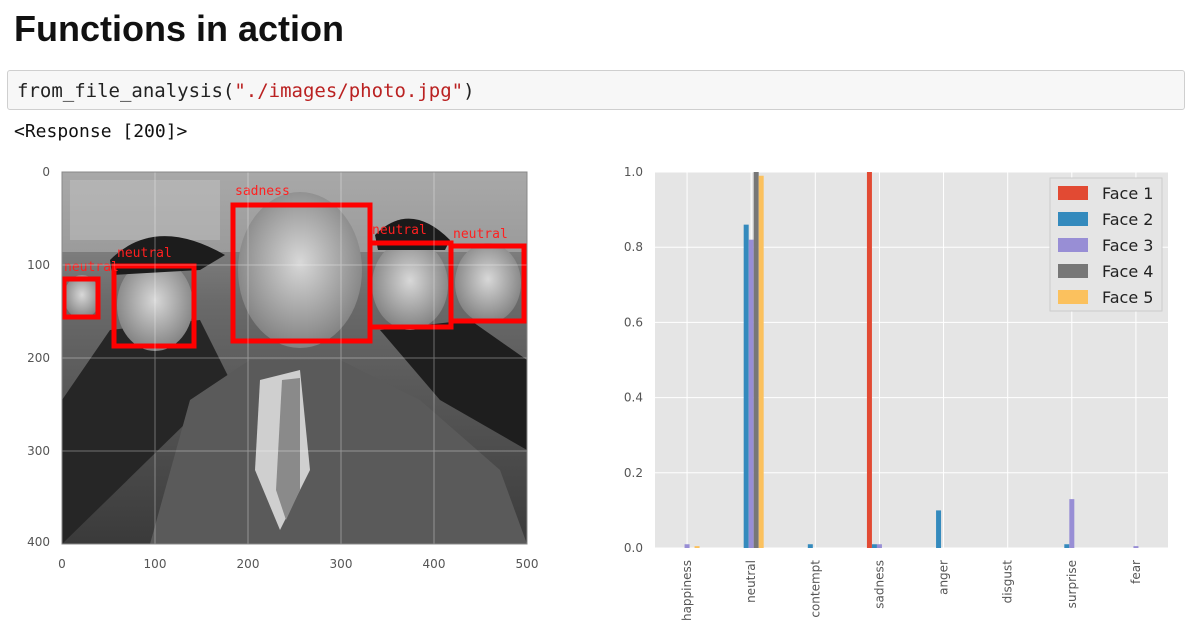  I want to click on cell-output: <Response [200]>, so click(101, 131).